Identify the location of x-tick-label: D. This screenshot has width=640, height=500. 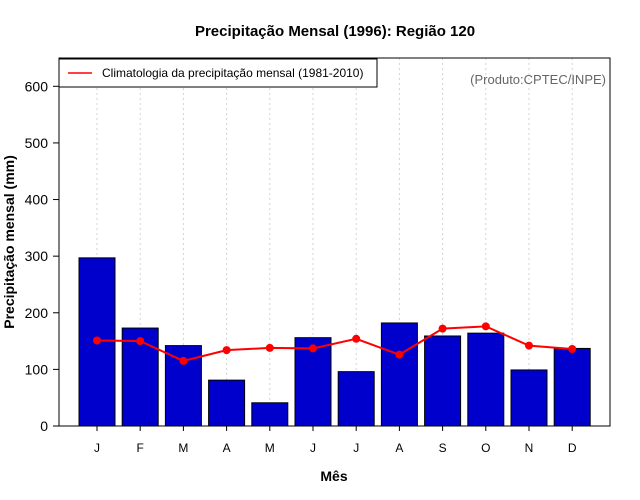
(572, 448).